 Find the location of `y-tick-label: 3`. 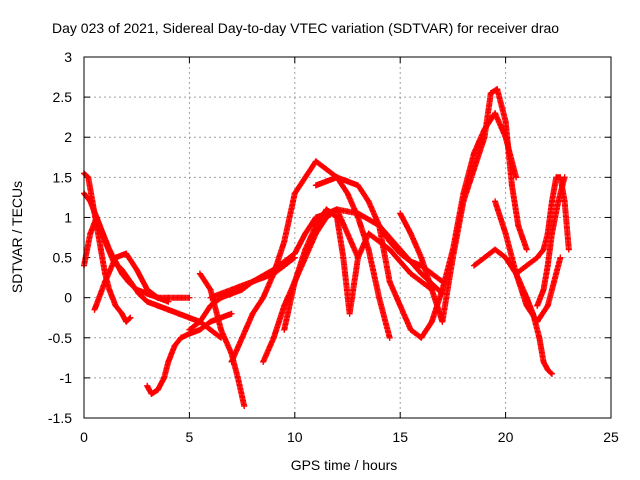

y-tick-label: 3 is located at coordinates (68, 57).